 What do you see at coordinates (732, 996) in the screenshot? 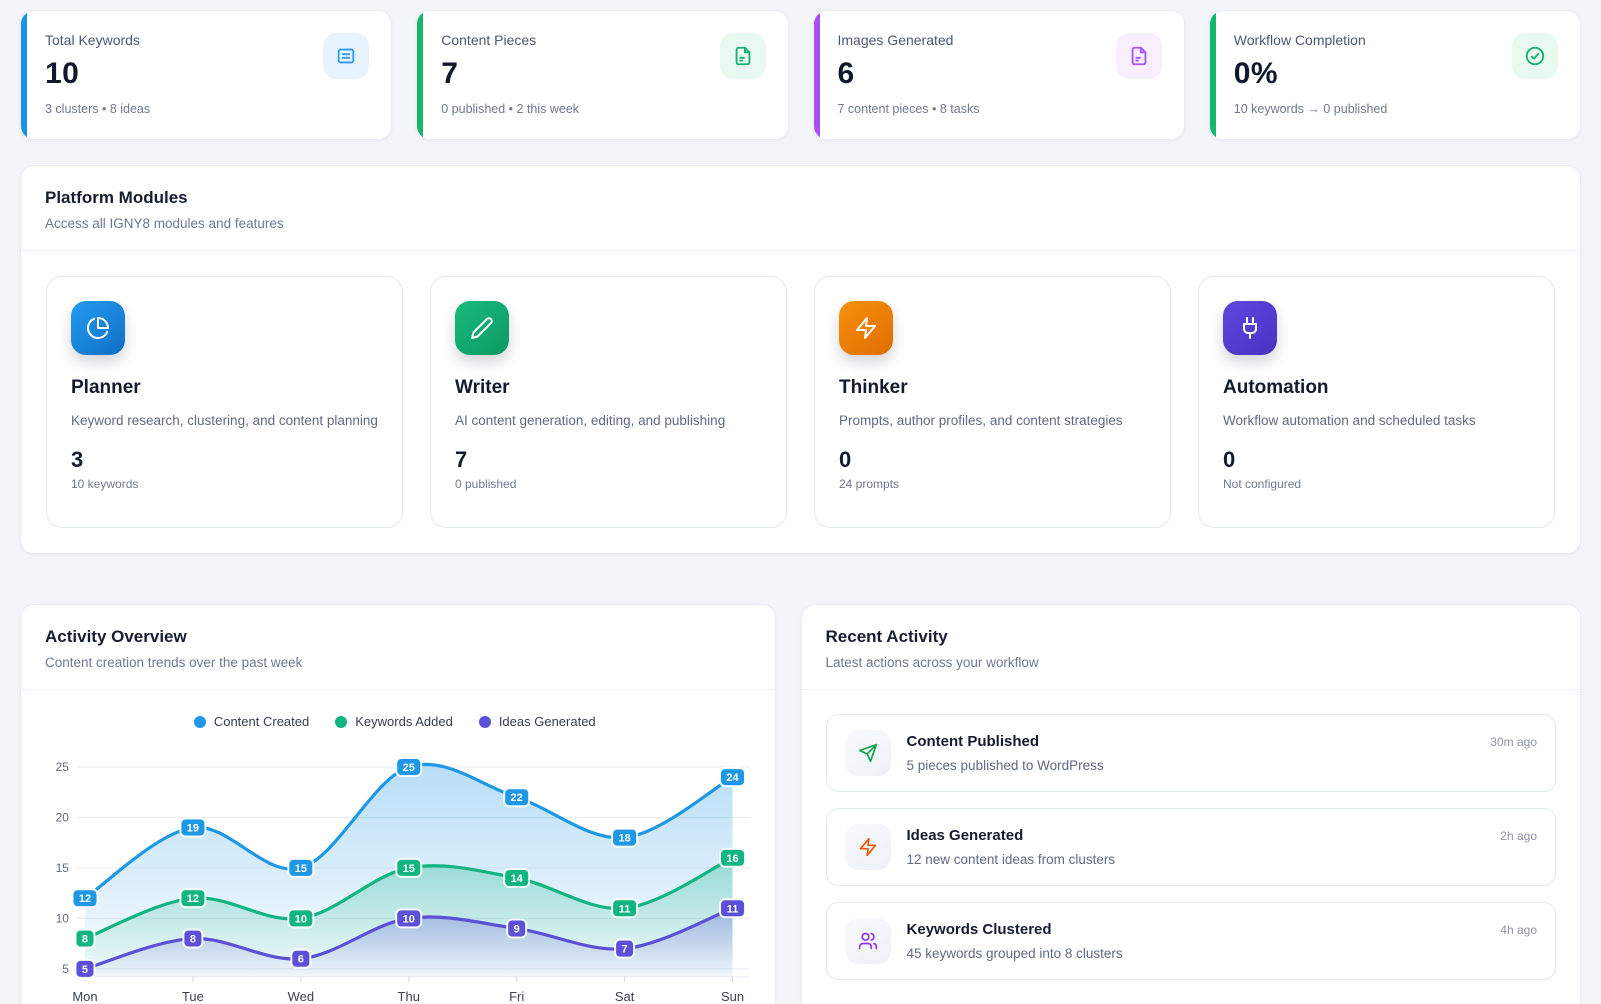
I see `x-tick-label: Sun` at bounding box center [732, 996].